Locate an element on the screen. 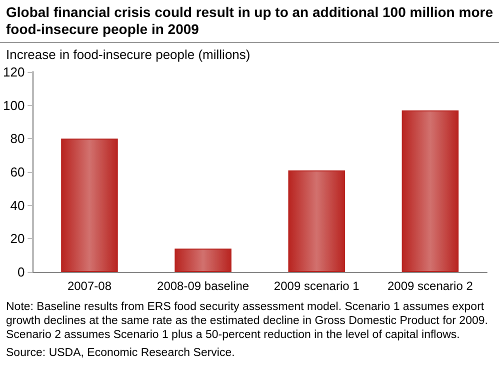 The width and height of the screenshot is (499, 389). y-tick-label: 80 is located at coordinates (17, 138).